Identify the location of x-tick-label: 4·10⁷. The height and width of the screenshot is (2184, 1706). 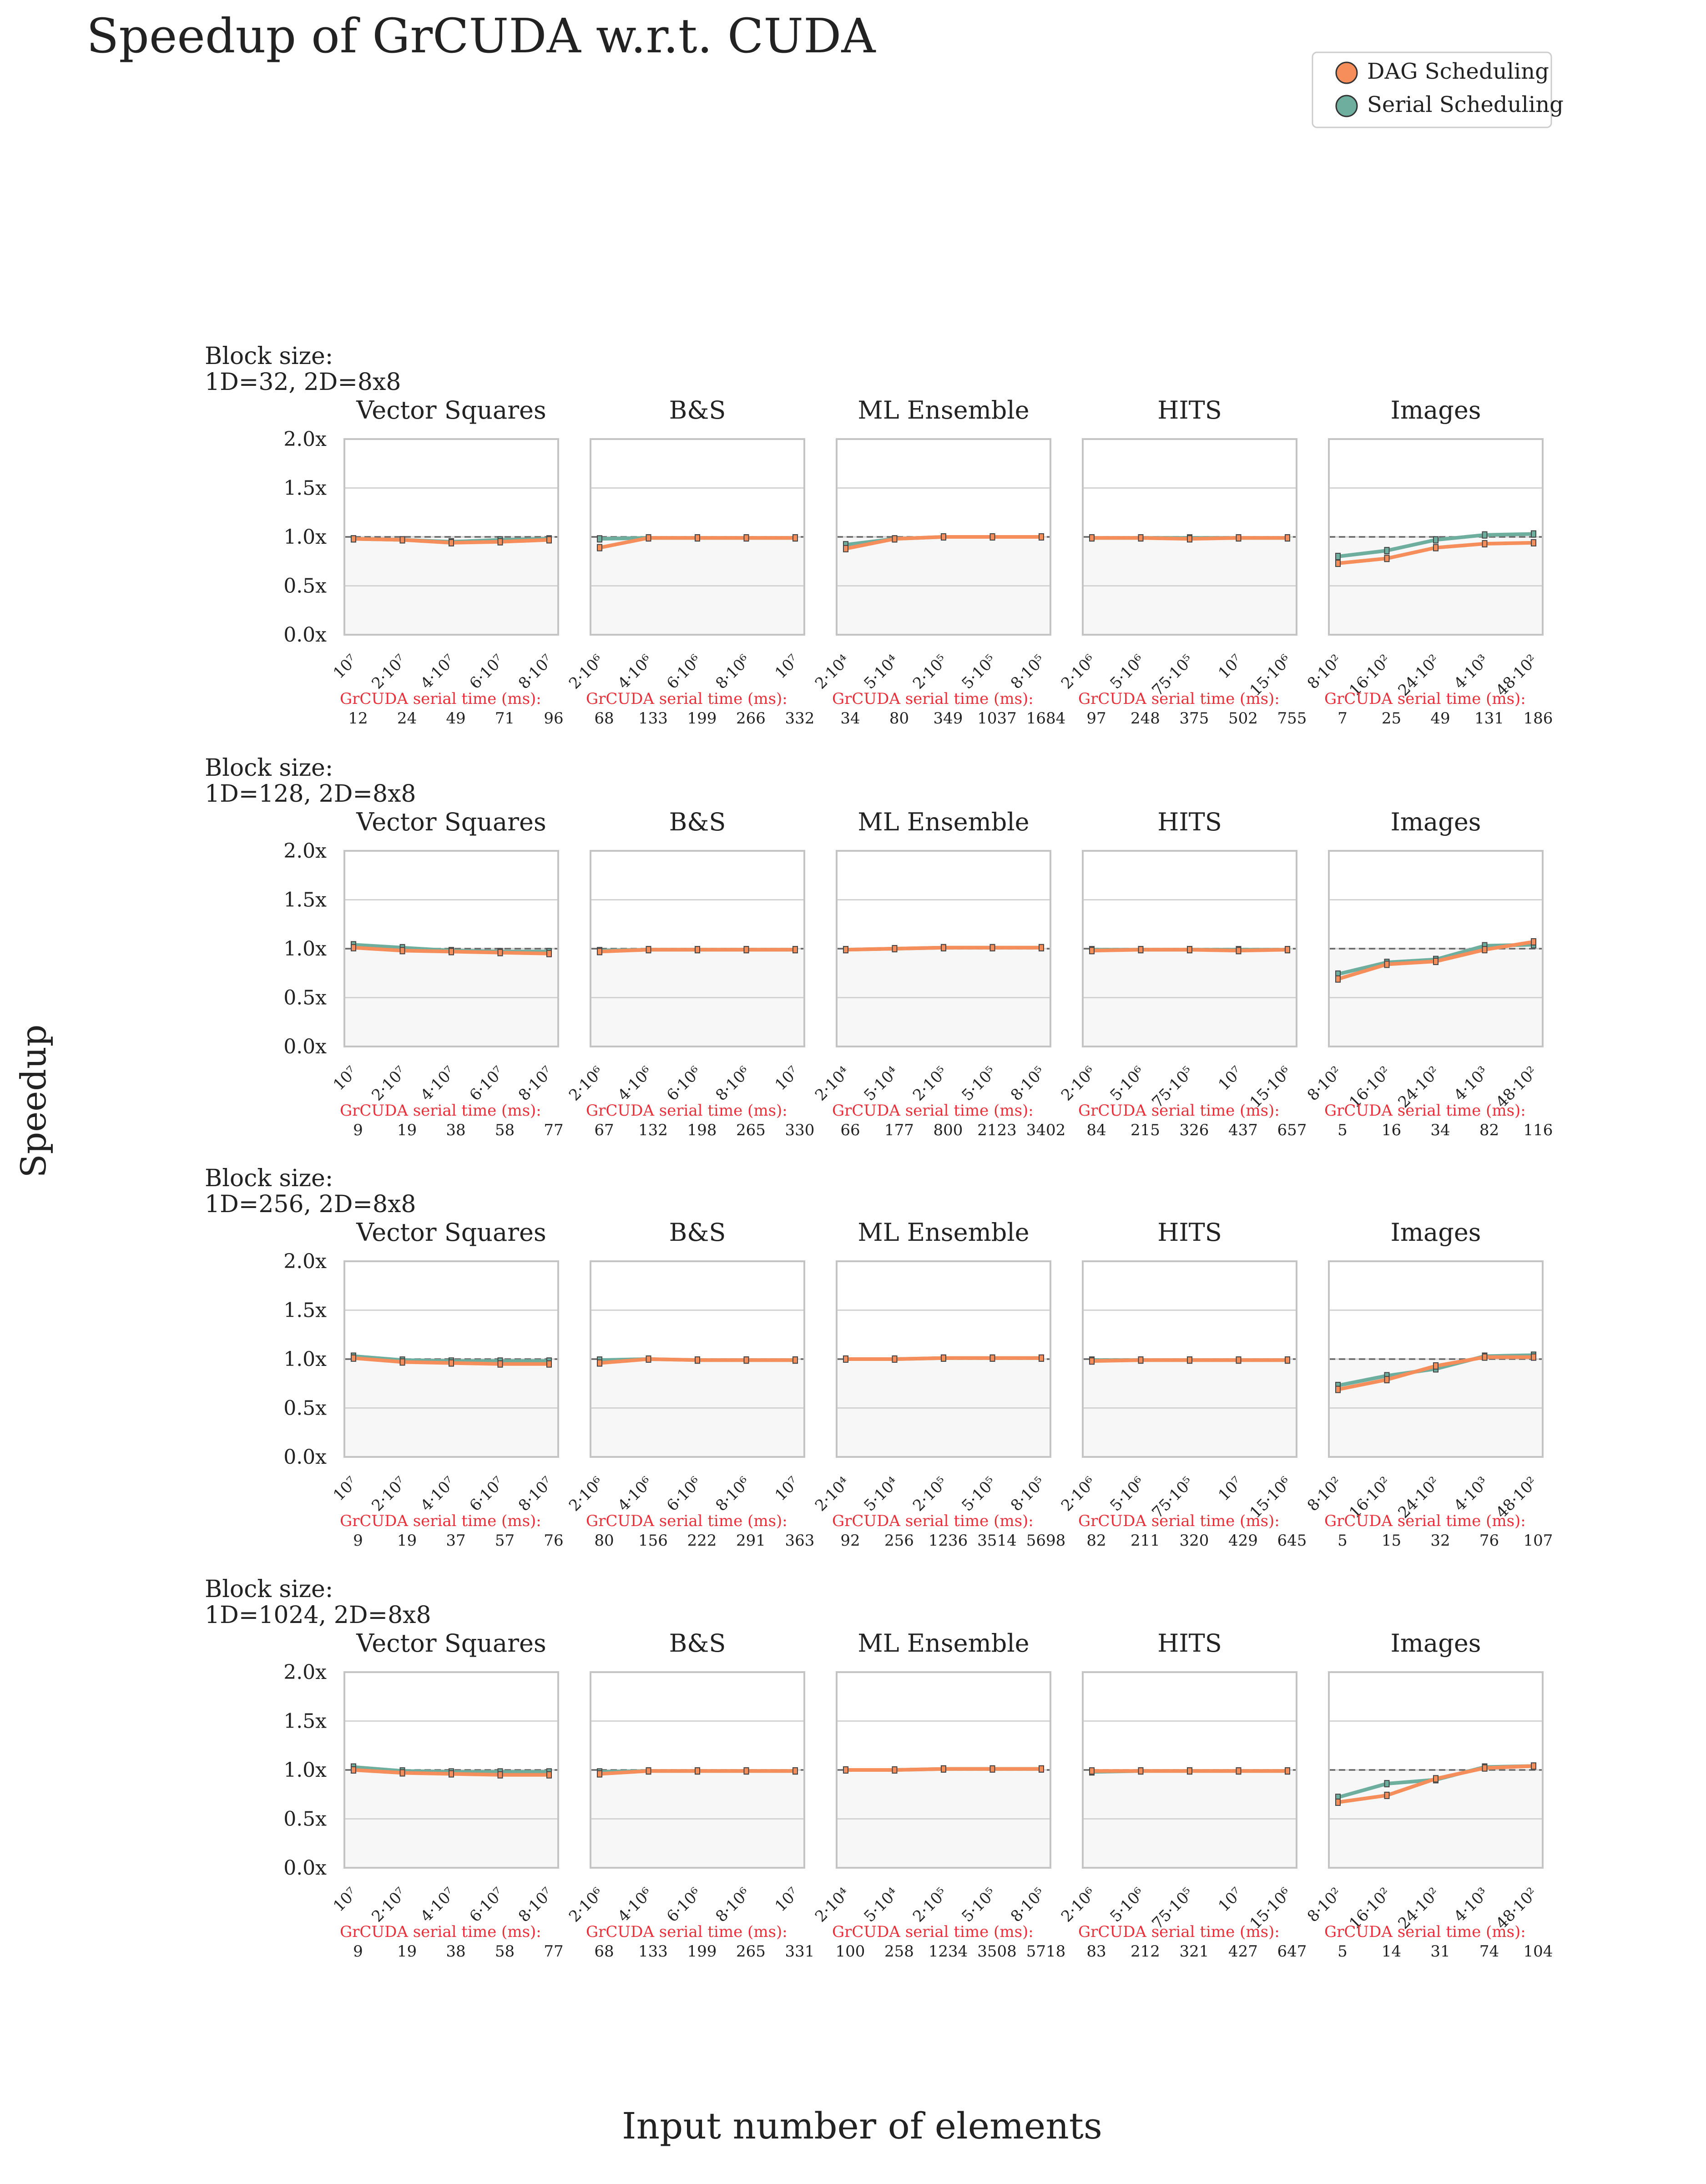
(438, 1905).